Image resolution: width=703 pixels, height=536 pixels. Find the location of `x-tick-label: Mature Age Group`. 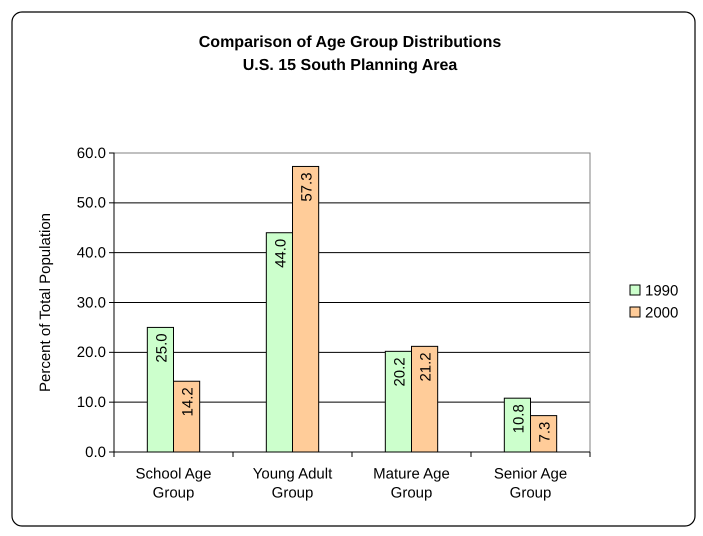

x-tick-label: Mature Age Group is located at coordinates (411, 484).